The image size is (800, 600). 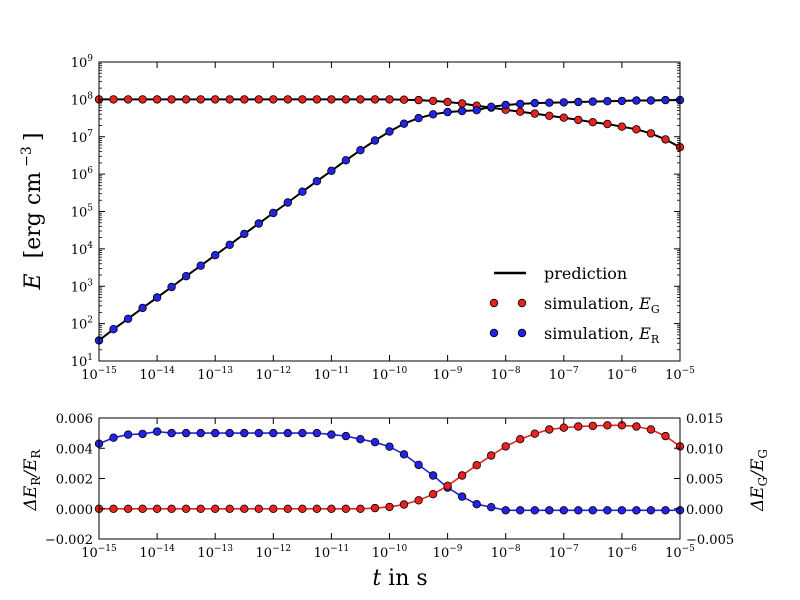 I want to click on y-tick-label: 102, so click(x=82, y=324).